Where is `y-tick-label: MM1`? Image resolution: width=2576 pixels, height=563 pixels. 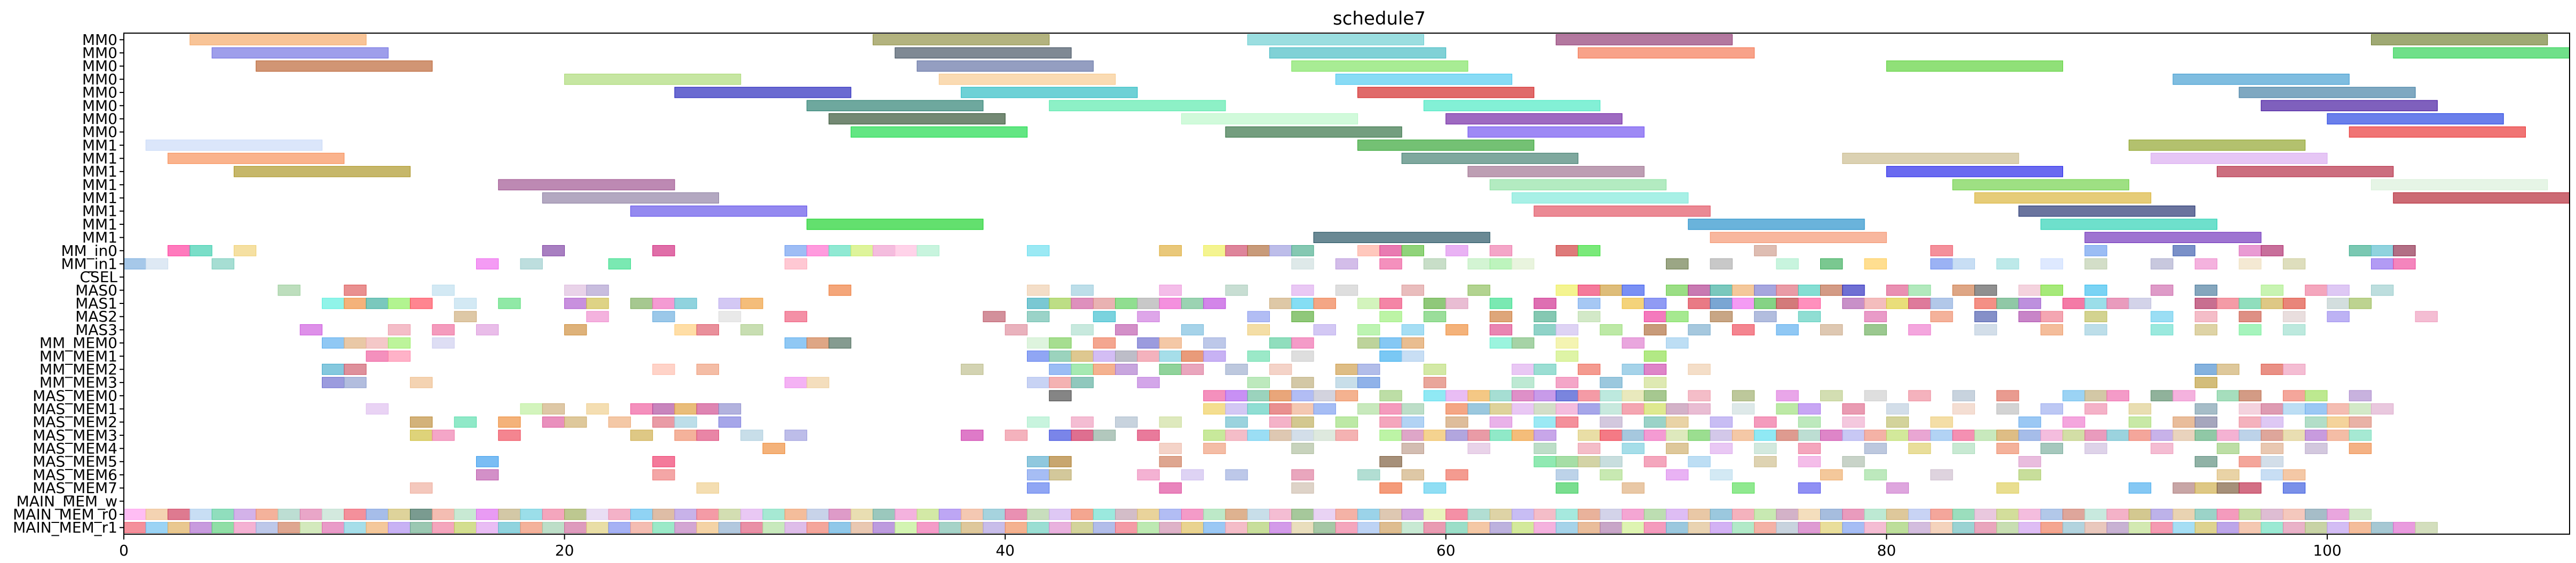 y-tick-label: MM1 is located at coordinates (99, 198).